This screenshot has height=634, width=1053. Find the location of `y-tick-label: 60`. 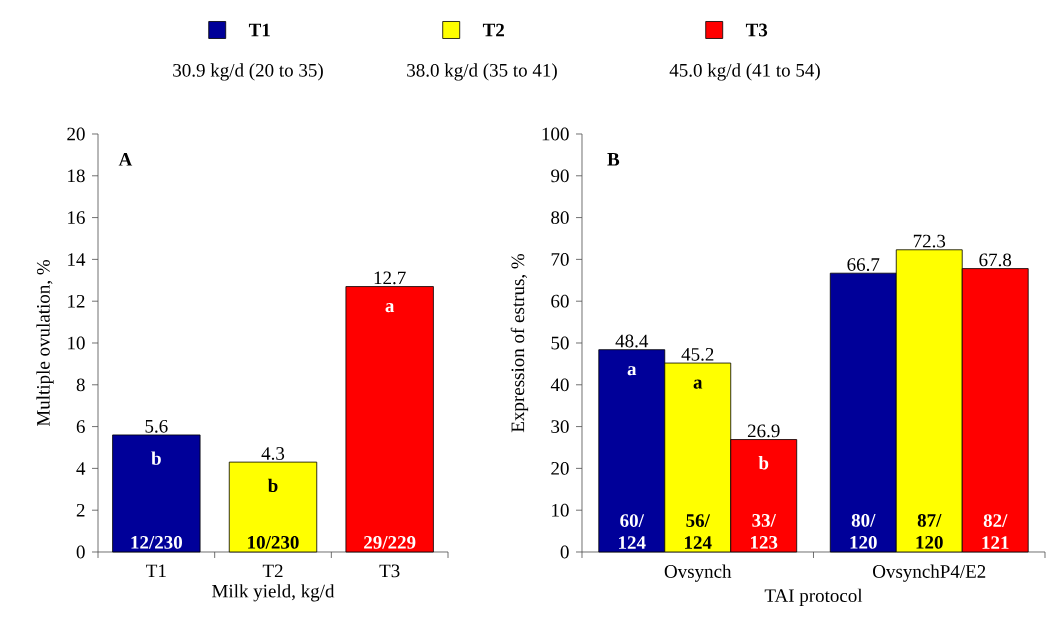

y-tick-label: 60 is located at coordinates (560, 301).